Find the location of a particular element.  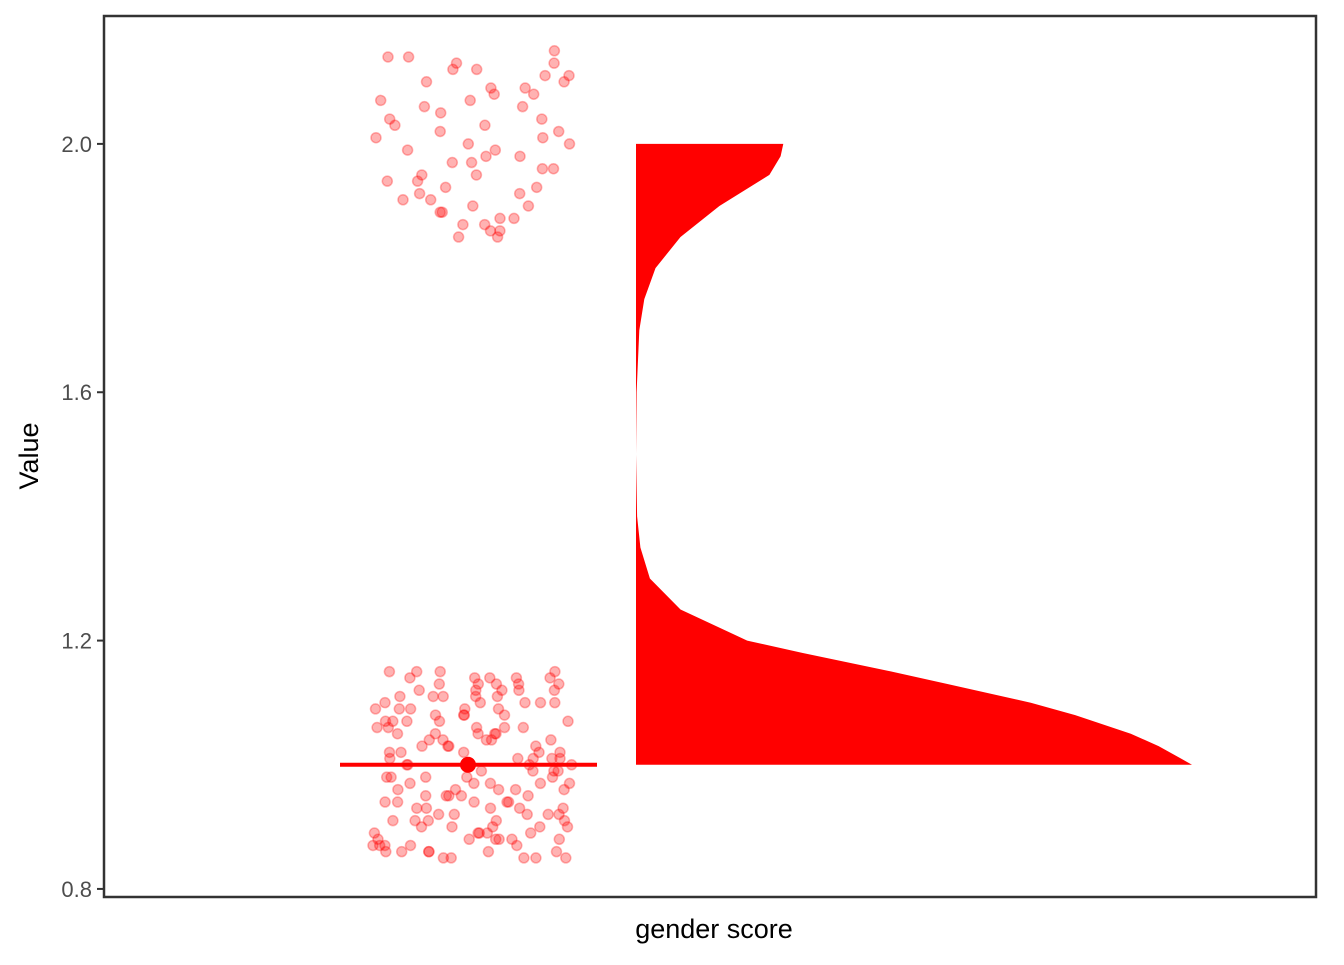

y-tick-label: 1.6 is located at coordinates (76, 392).